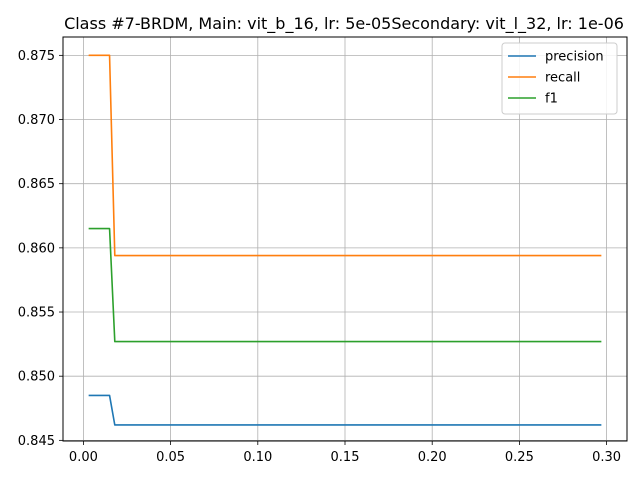 The image size is (640, 480). Describe the element at coordinates (606, 457) in the screenshot. I see `x-tick-label: 0.30` at that location.